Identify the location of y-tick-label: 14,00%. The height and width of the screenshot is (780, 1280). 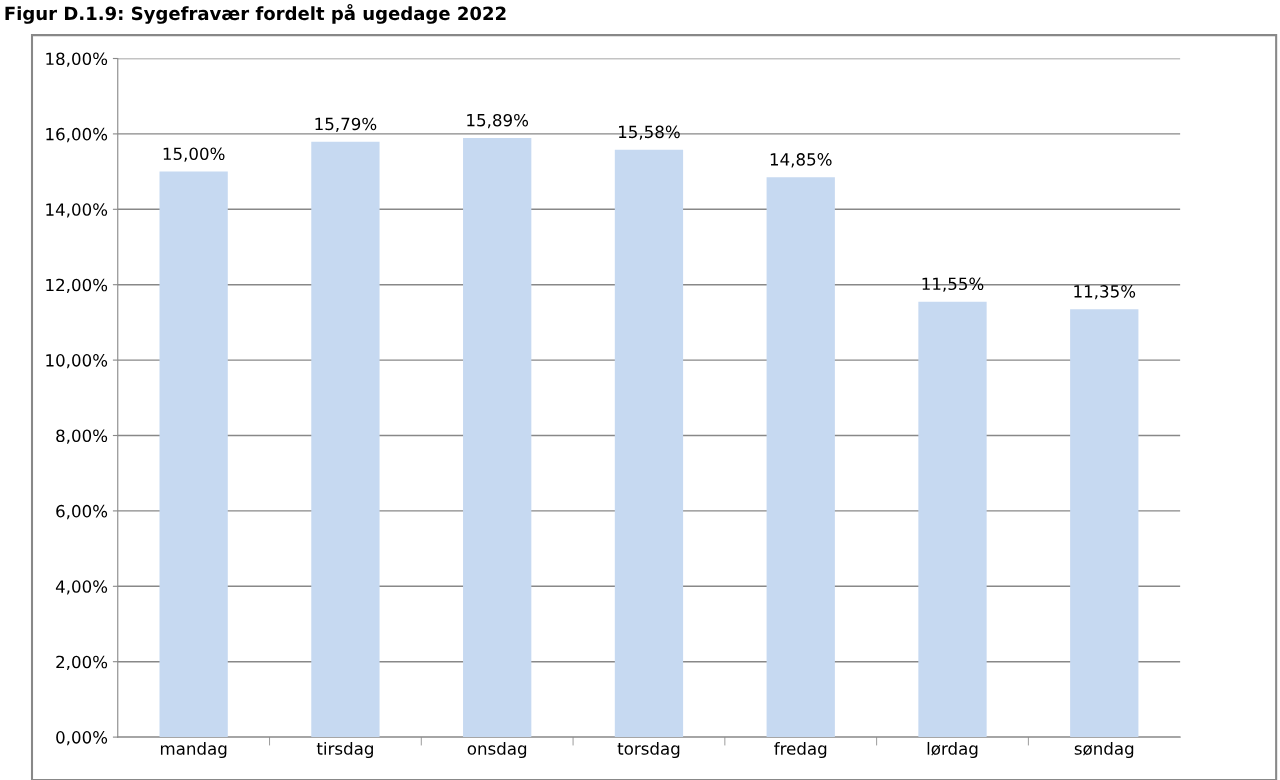
(77, 210).